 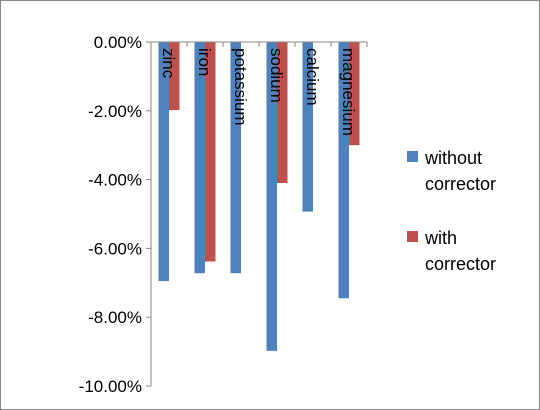 What do you see at coordinates (115, 248) in the screenshot?
I see `y-tick-label: -6.00%` at bounding box center [115, 248].